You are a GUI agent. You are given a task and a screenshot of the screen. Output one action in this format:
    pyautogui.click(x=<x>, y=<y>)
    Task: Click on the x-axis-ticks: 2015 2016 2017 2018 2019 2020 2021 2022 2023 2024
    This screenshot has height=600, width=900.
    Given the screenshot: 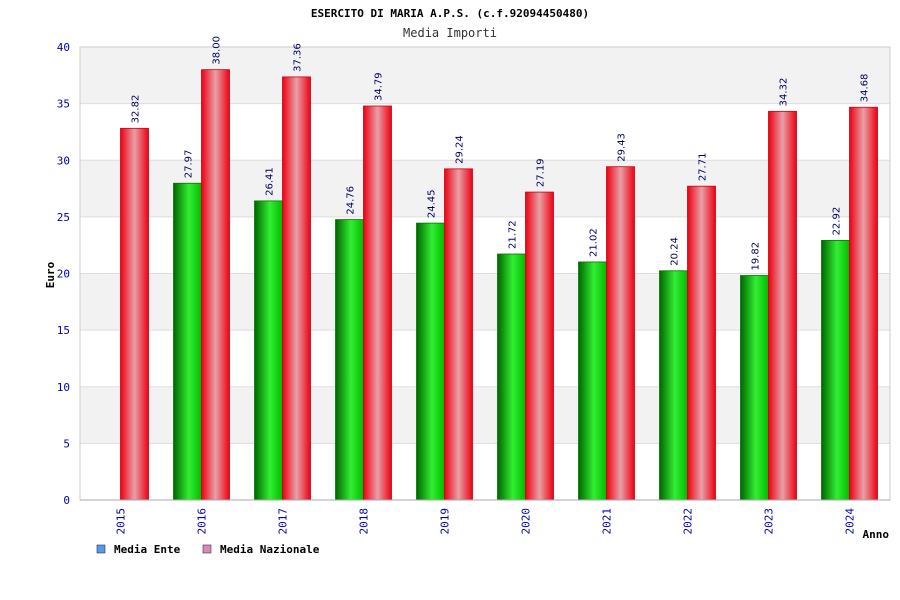 What is the action you would take?
    pyautogui.click(x=486, y=521)
    